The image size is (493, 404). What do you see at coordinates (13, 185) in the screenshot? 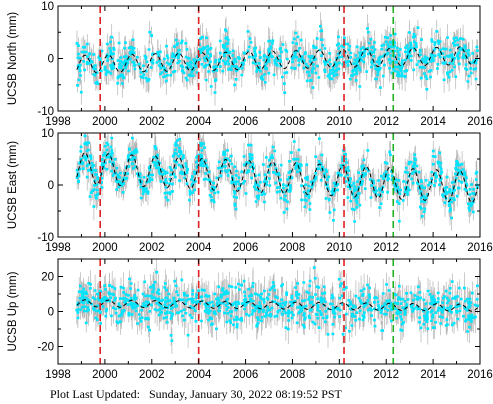
I see `y-axis-label: UCSB East (mm)` at bounding box center [13, 185].